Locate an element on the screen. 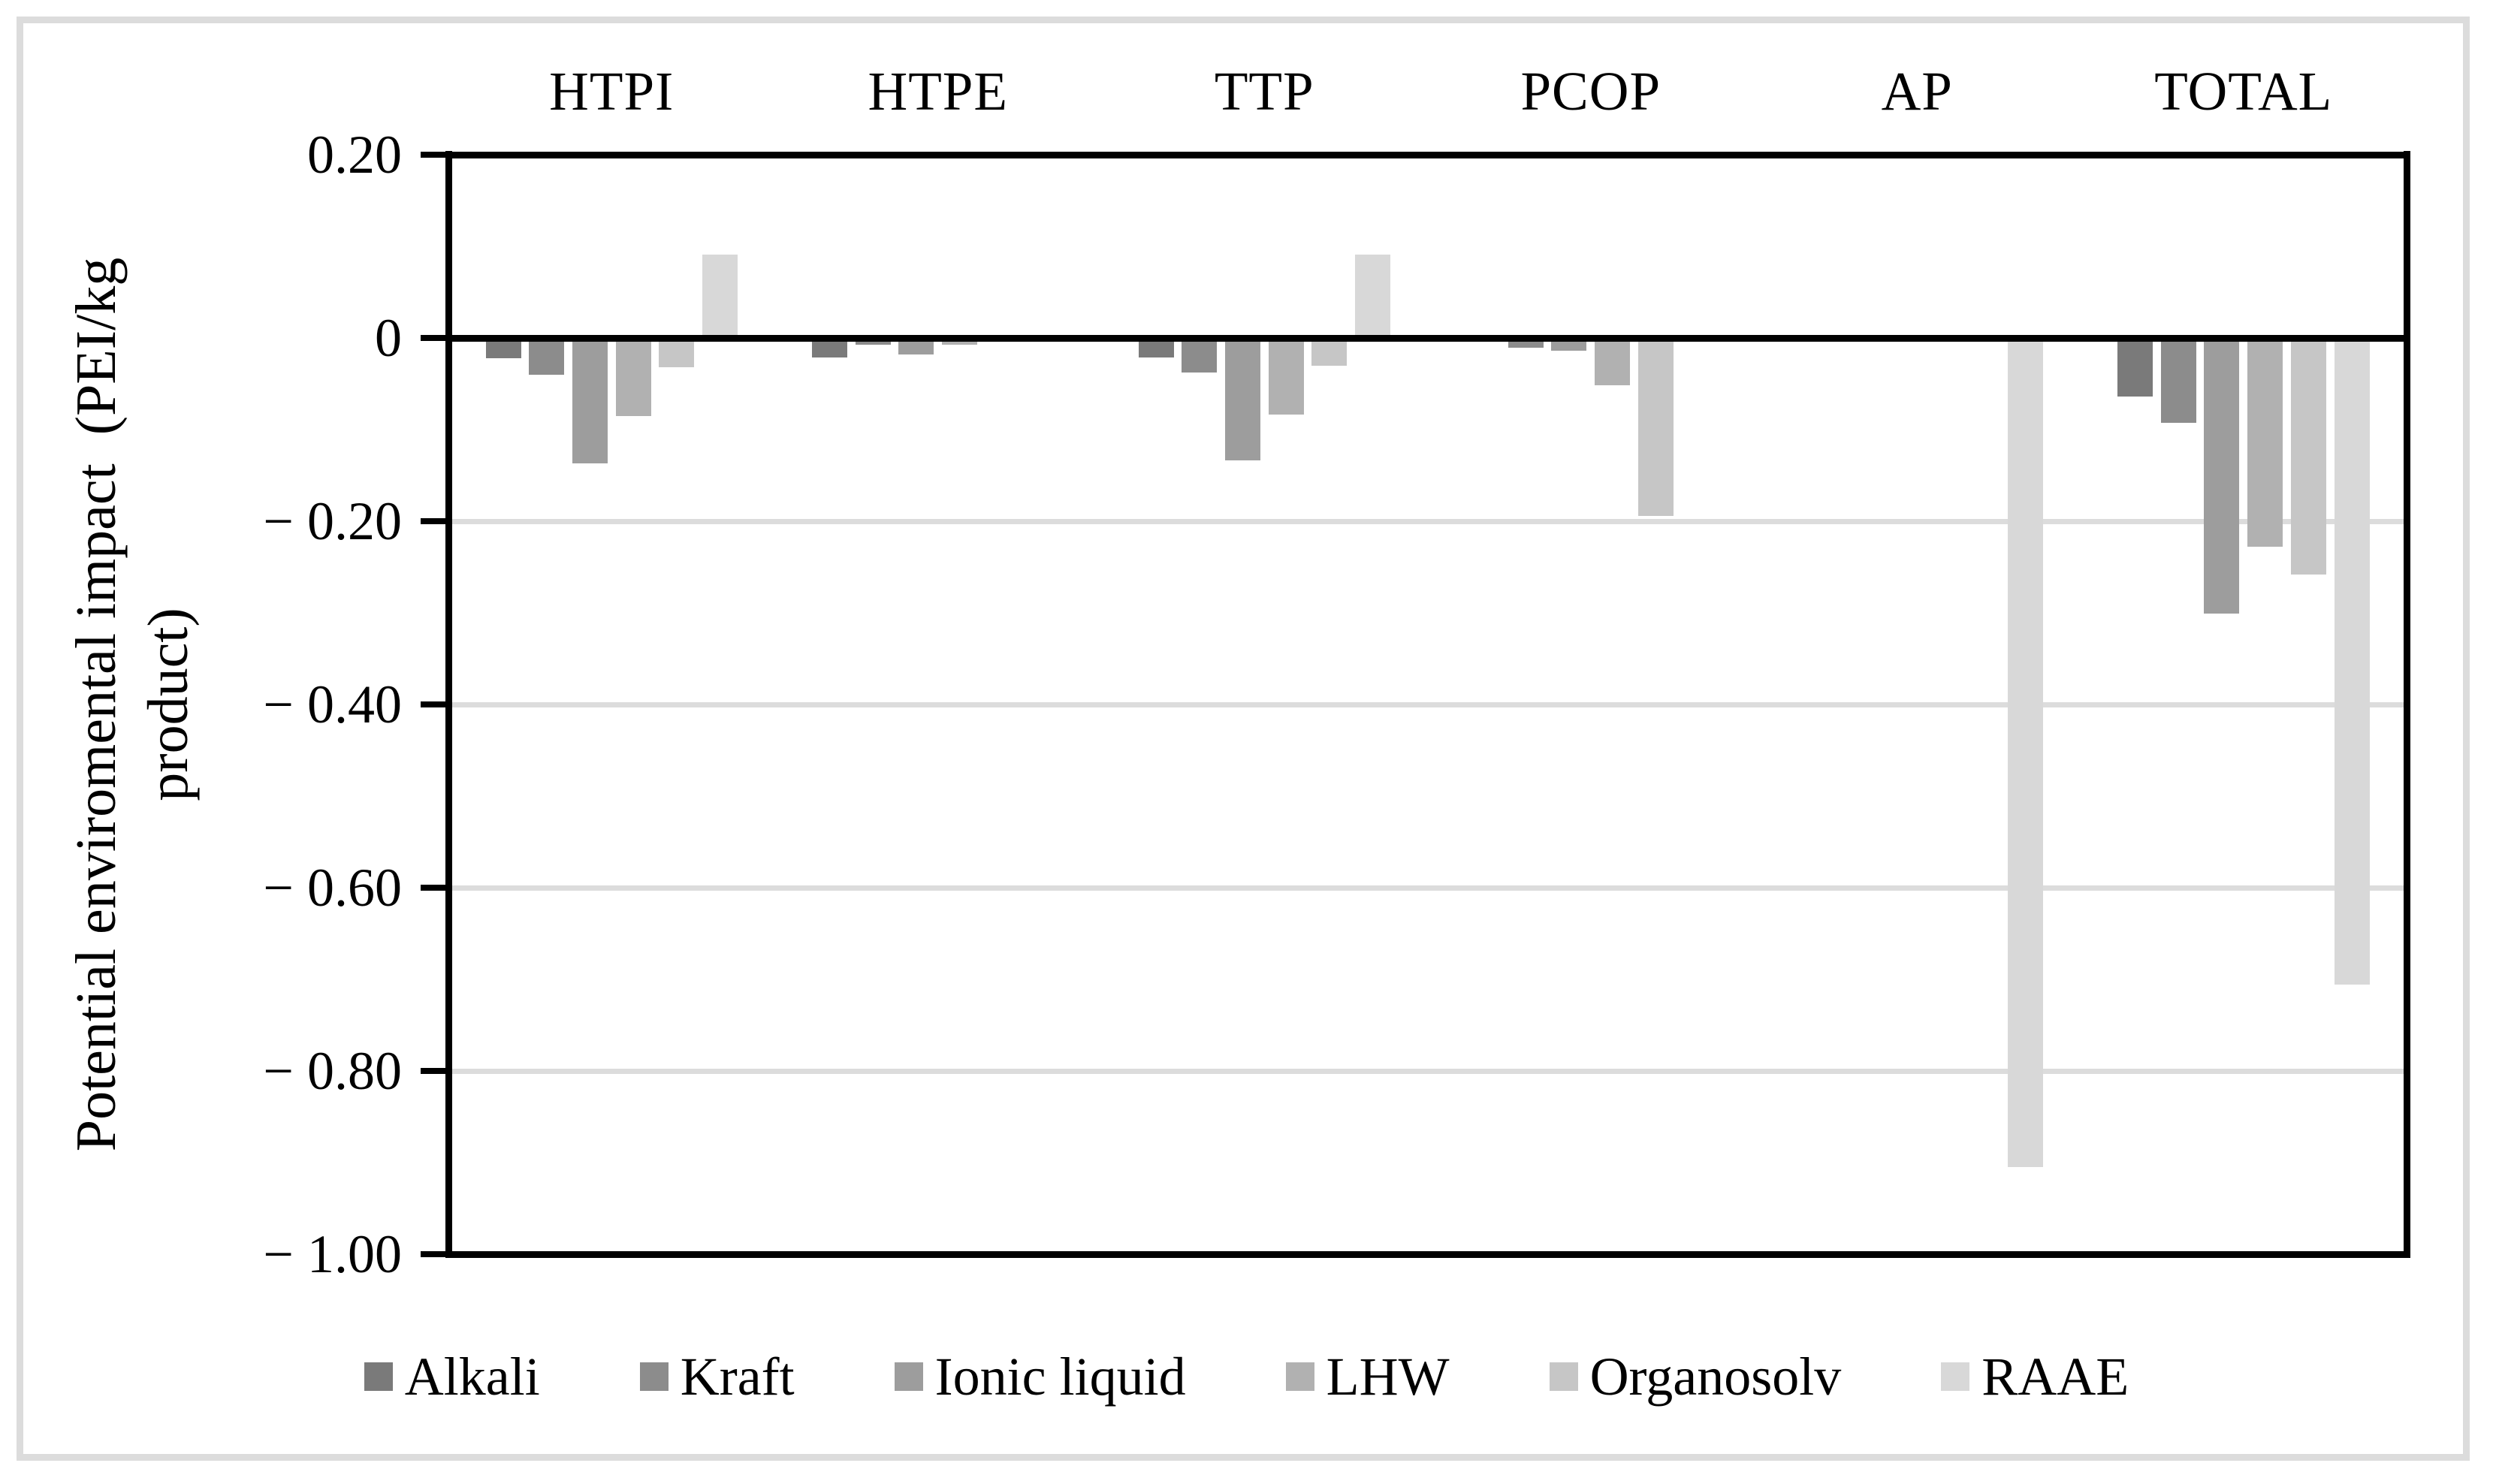 The height and width of the screenshot is (1484, 2493). bar-pcop-lhw is located at coordinates (1613, 362).